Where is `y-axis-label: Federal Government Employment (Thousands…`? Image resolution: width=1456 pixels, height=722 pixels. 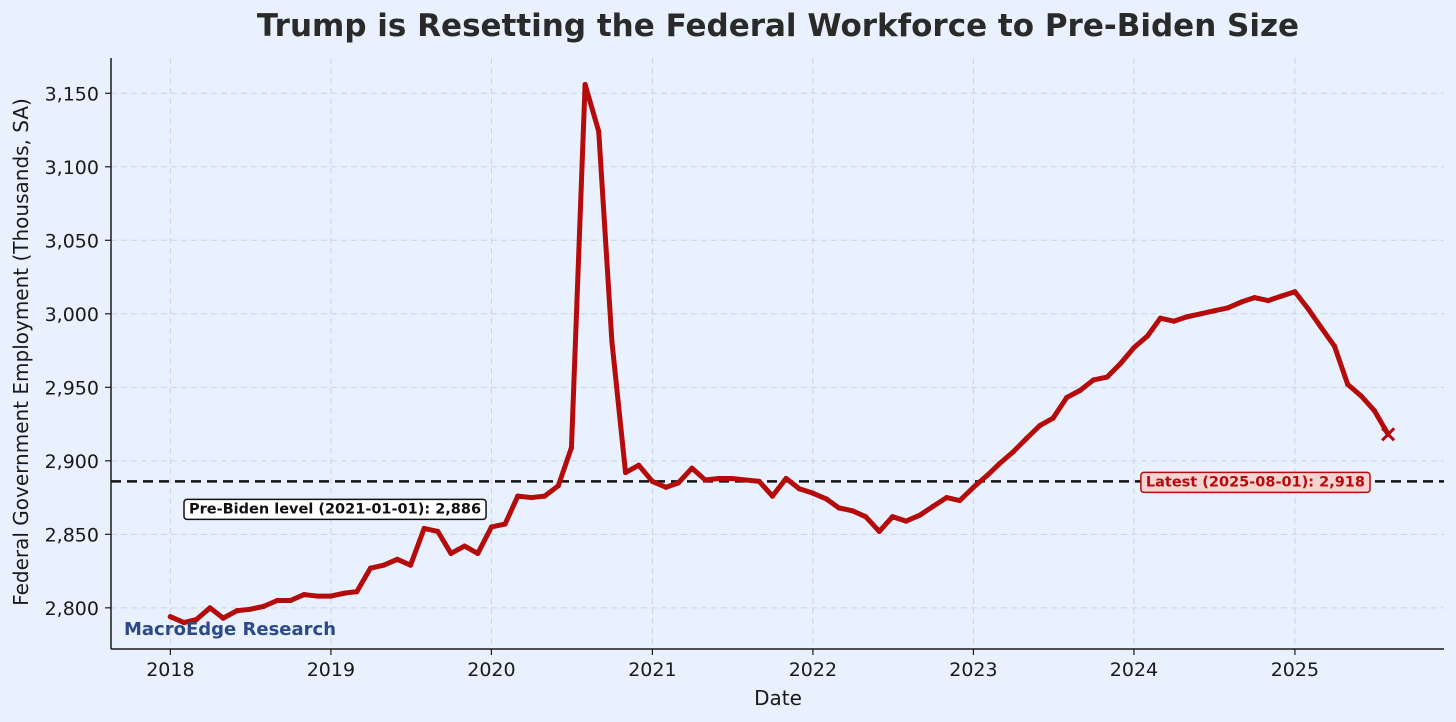
y-axis-label: Federal Government Employment (Thousands… is located at coordinates (21, 352).